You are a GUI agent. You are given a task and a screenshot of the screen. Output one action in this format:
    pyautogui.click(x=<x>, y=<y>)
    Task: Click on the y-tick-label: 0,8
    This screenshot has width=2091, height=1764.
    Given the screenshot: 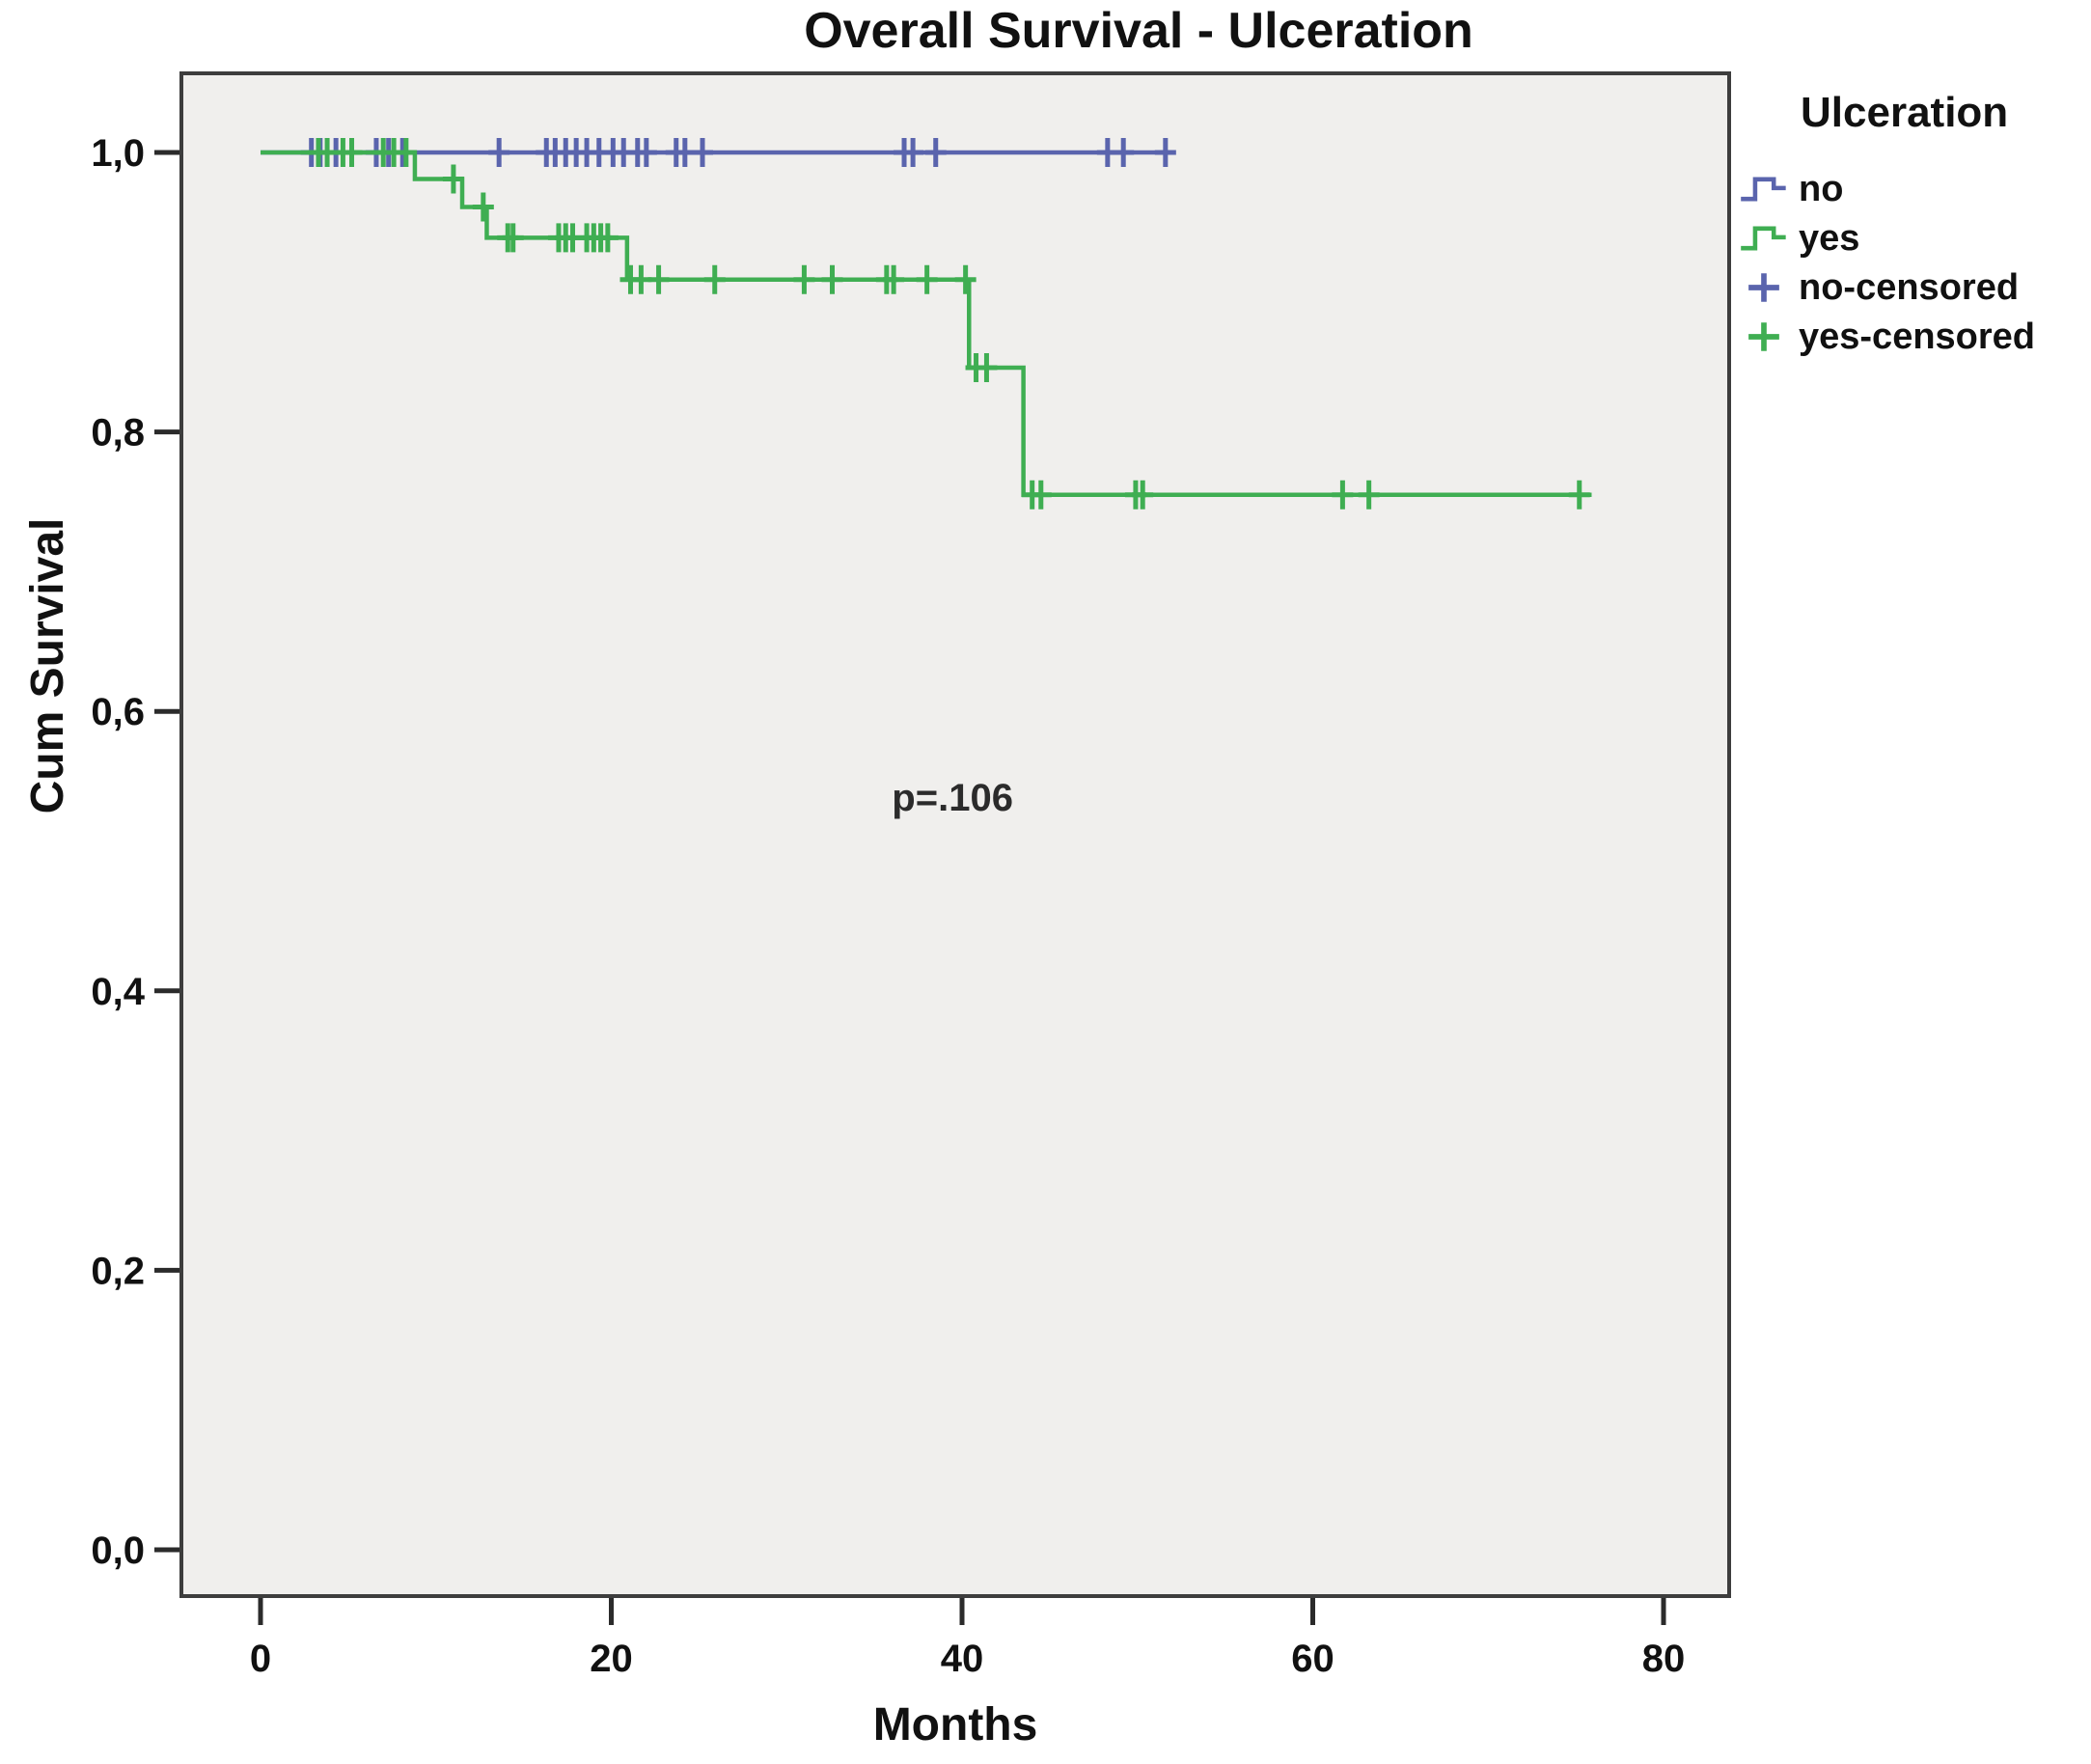 What is the action you would take?
    pyautogui.click(x=118, y=433)
    